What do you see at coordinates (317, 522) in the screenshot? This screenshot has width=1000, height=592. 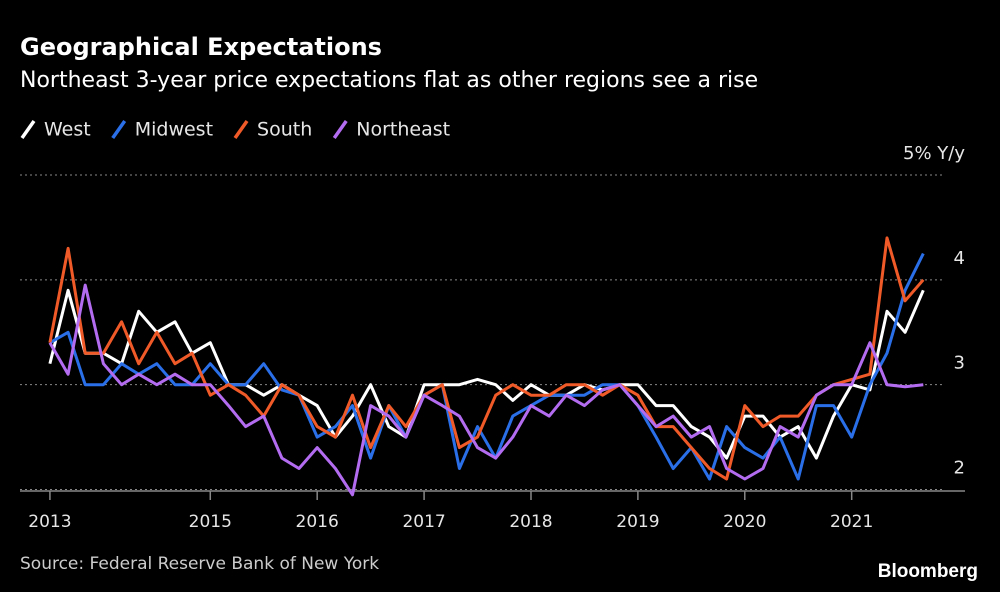 I see `x-tick-label: 2016` at bounding box center [317, 522].